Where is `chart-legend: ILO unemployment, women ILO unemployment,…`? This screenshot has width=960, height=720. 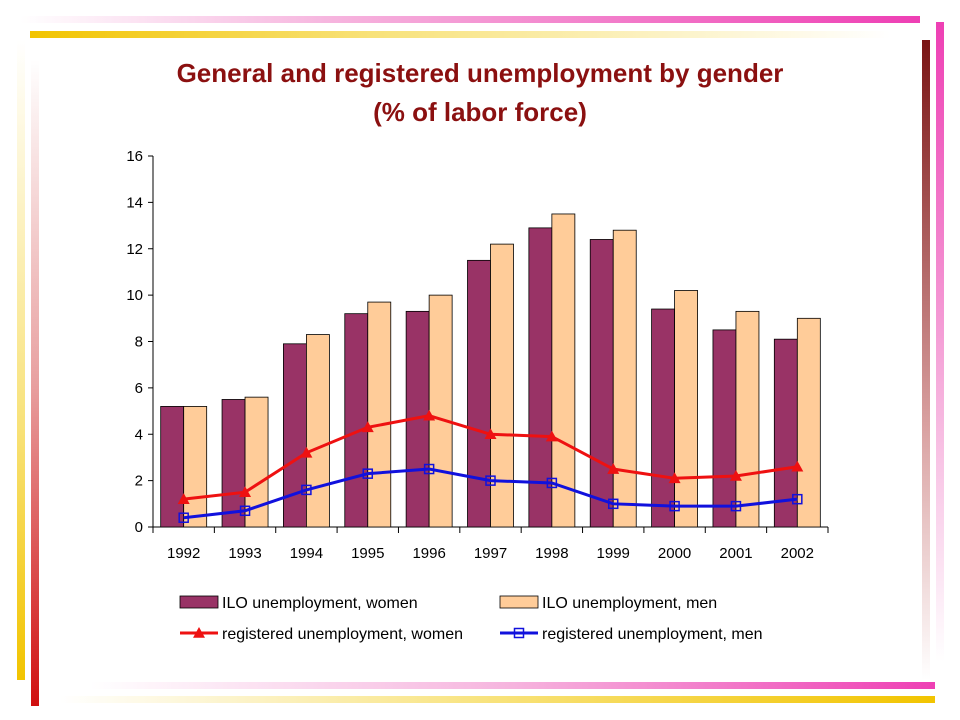 chart-legend: ILO unemployment, women ILO unemployment,… is located at coordinates (471, 619).